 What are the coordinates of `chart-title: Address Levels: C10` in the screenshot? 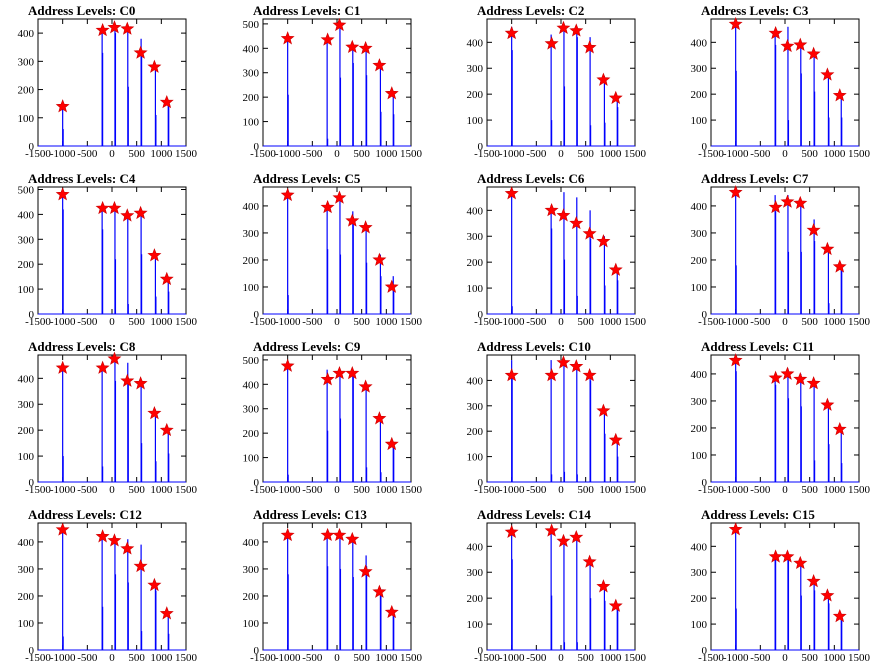 It's located at (534, 346).